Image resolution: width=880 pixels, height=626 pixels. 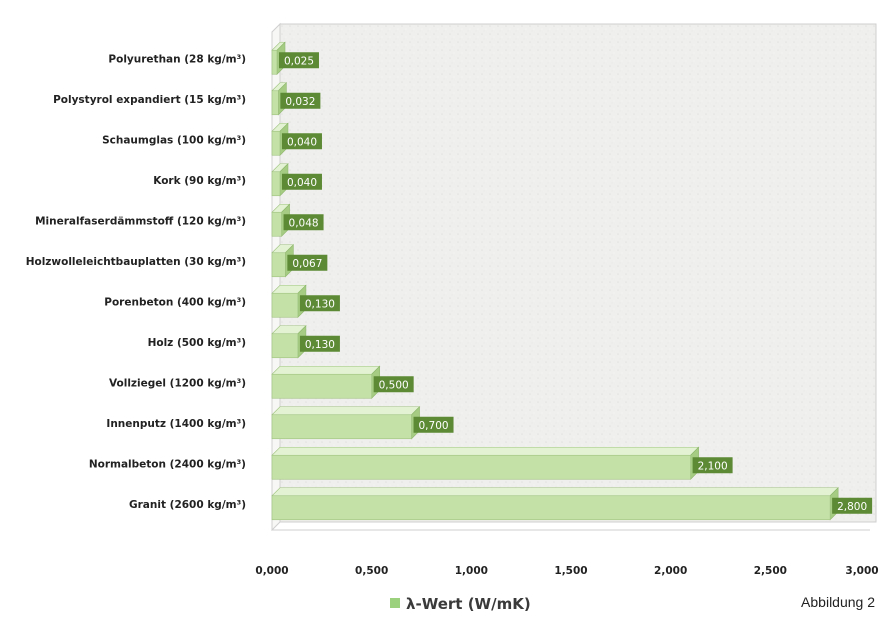 I want to click on value-label: 0,067, so click(x=307, y=262).